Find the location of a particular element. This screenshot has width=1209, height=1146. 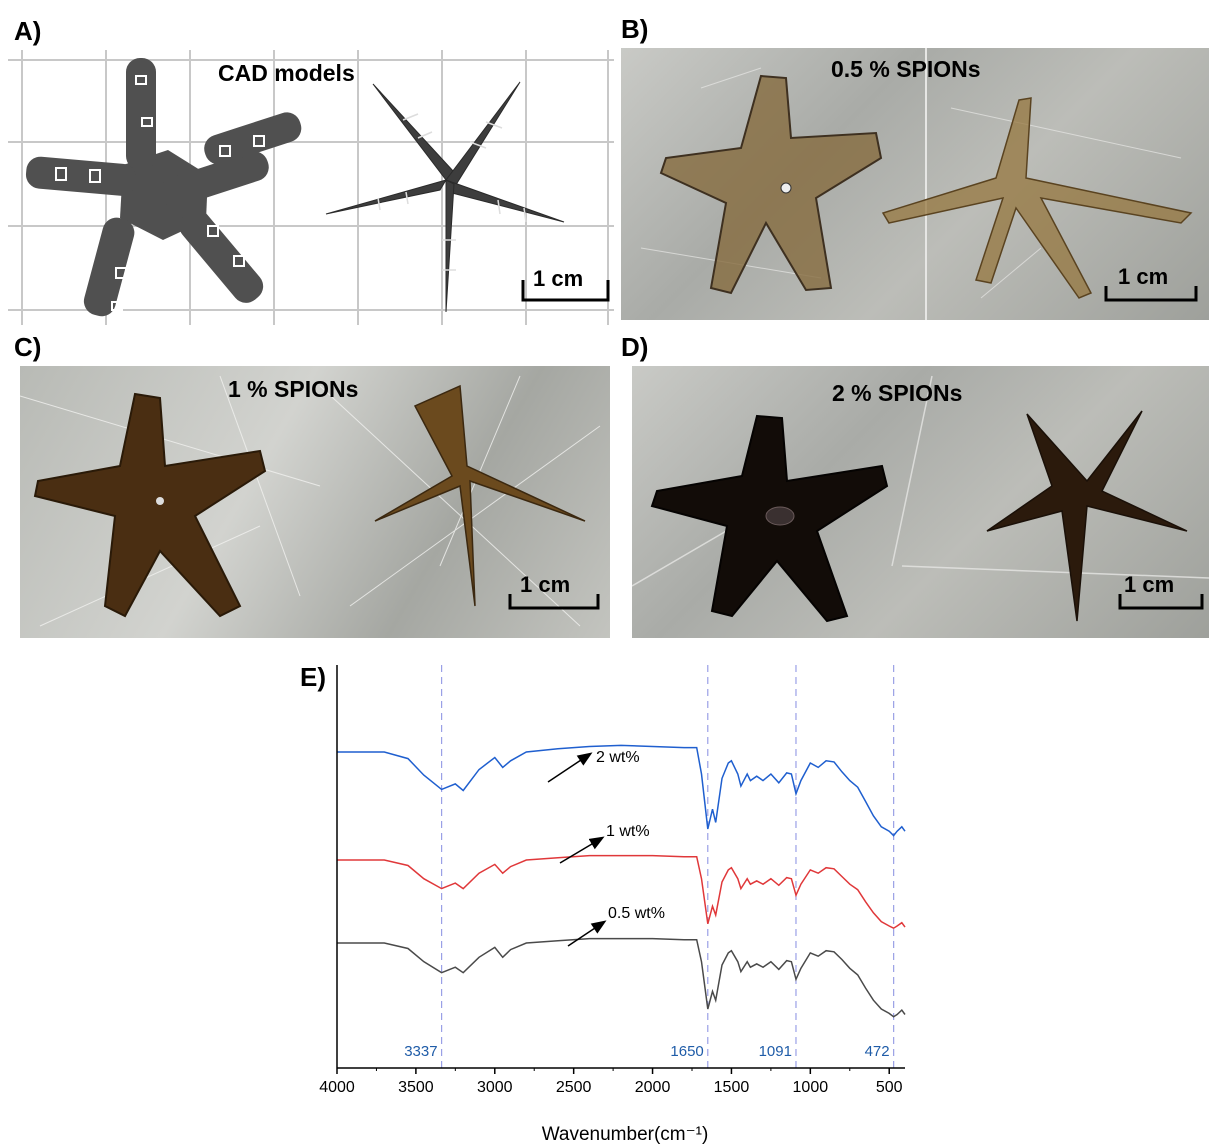

peak-lines is located at coordinates (668, 866).